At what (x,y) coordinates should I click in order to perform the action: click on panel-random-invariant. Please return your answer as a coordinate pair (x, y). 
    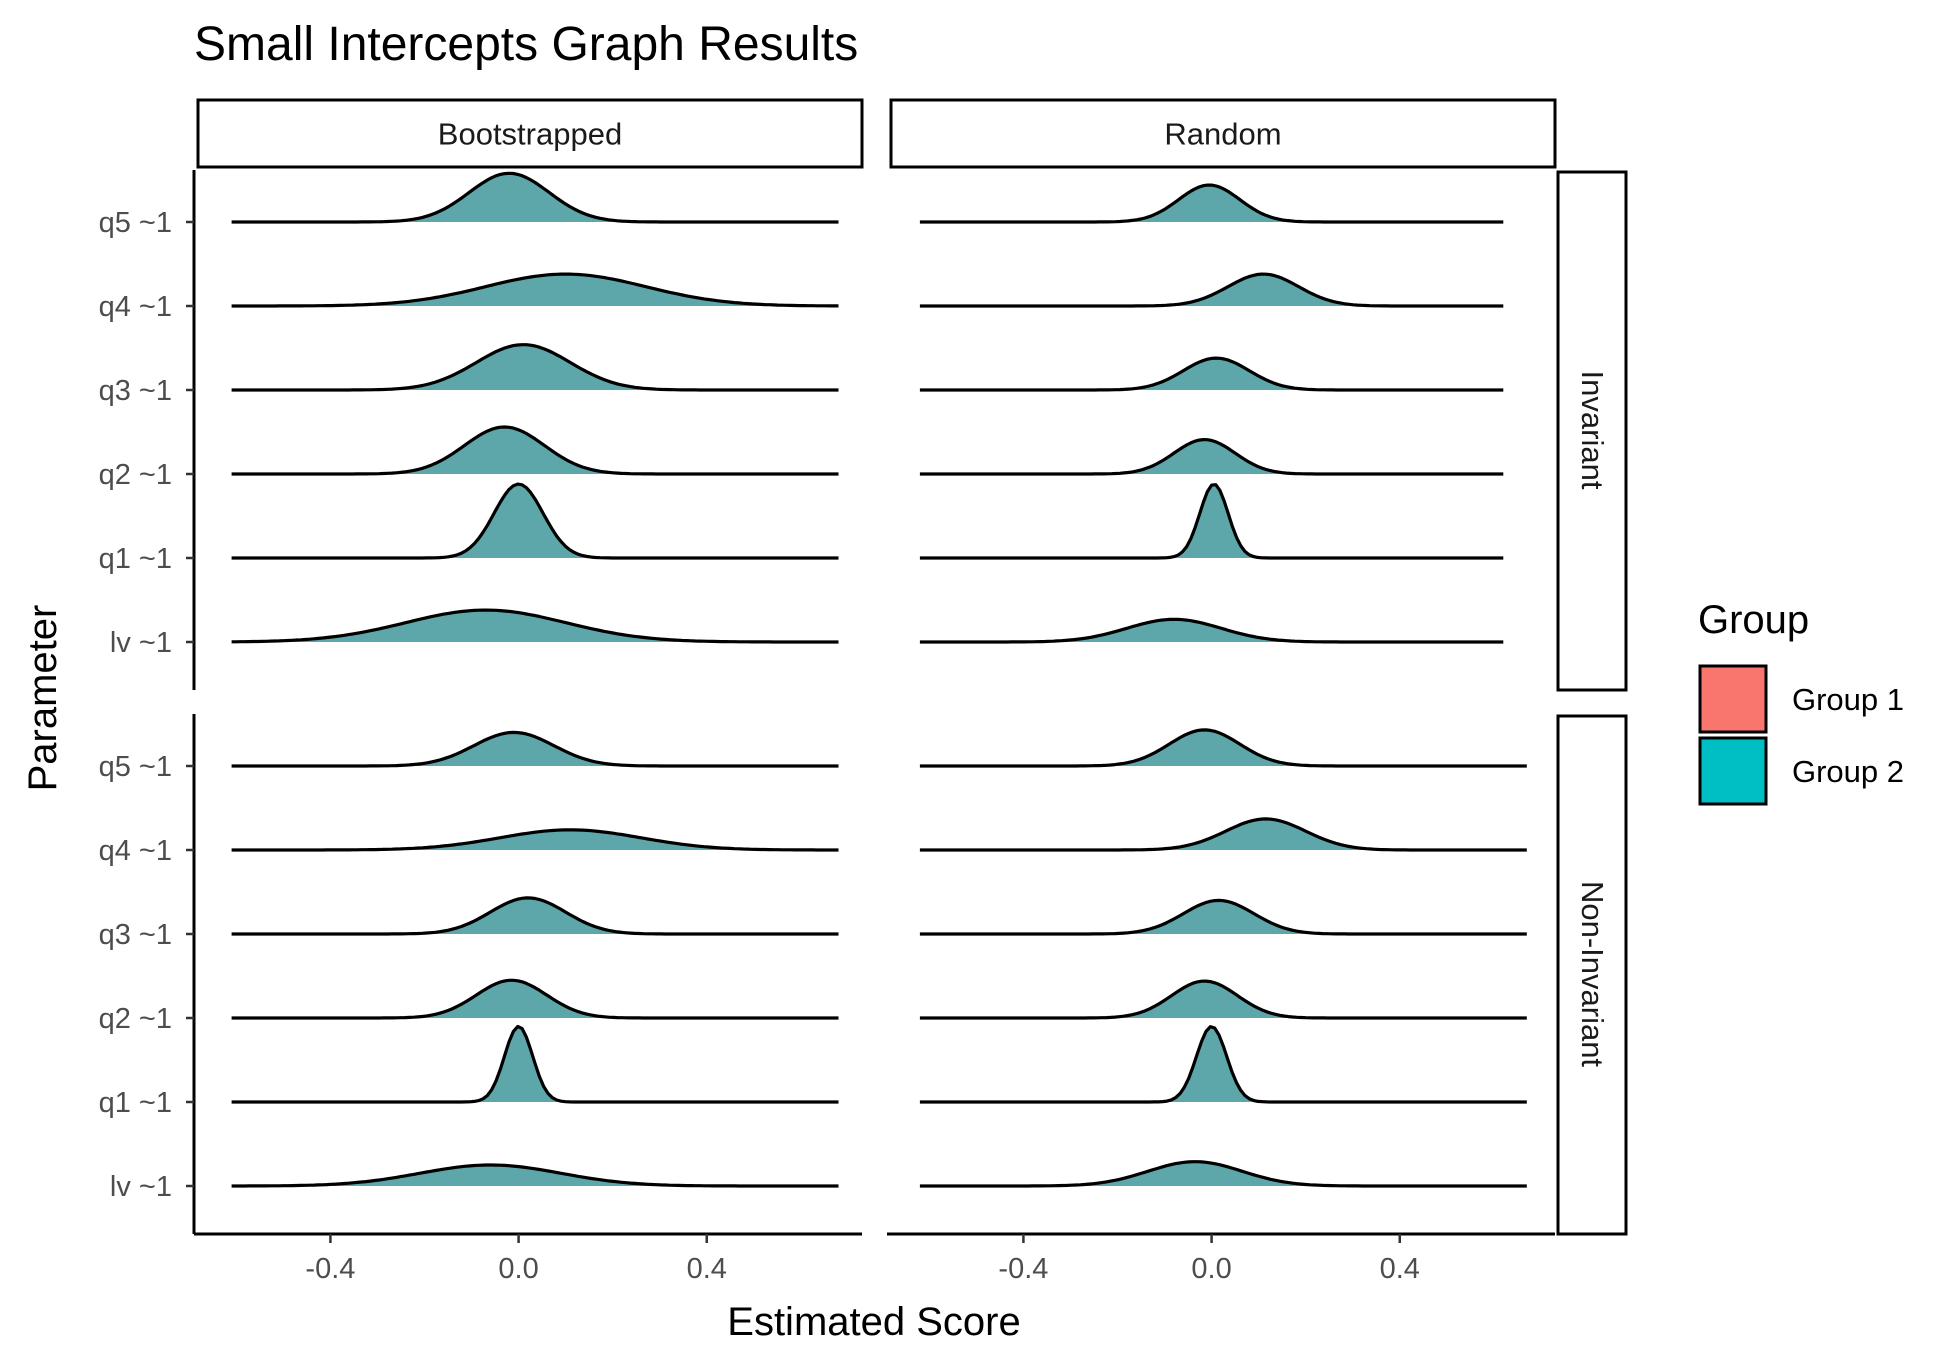
    Looking at the image, I should click on (1211, 413).